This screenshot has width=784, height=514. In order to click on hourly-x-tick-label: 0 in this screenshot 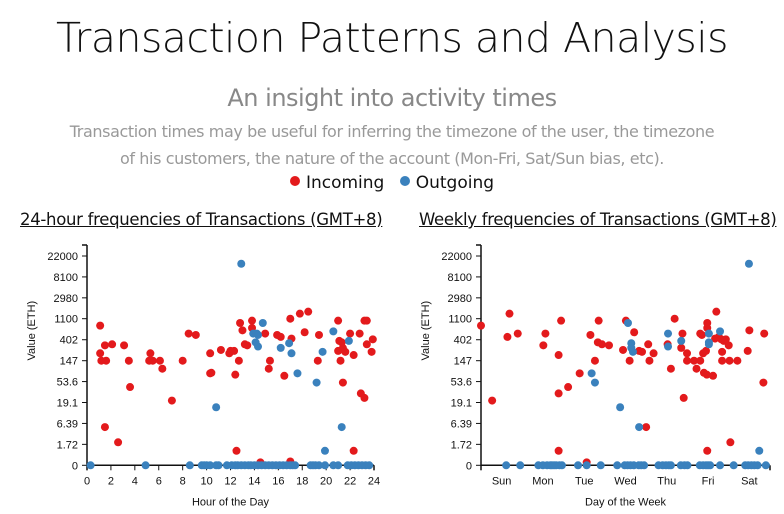, I will do `click(87, 481)`.